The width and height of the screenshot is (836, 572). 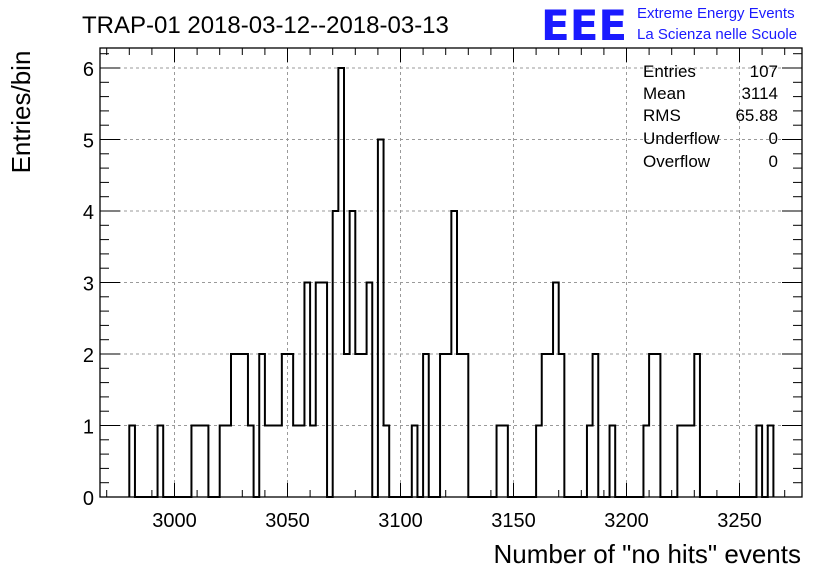 What do you see at coordinates (759, 93) in the screenshot?
I see `stats-value-mean: 3114` at bounding box center [759, 93].